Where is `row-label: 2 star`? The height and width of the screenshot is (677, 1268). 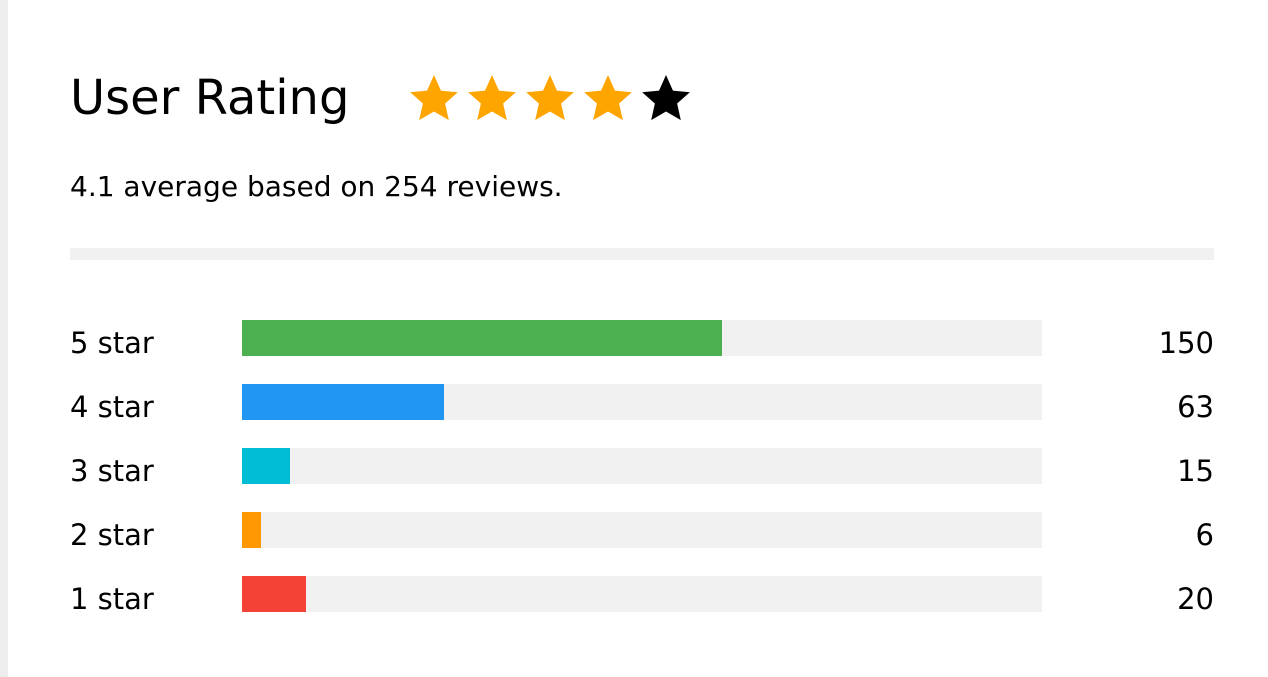
row-label: 2 star is located at coordinates (112, 535).